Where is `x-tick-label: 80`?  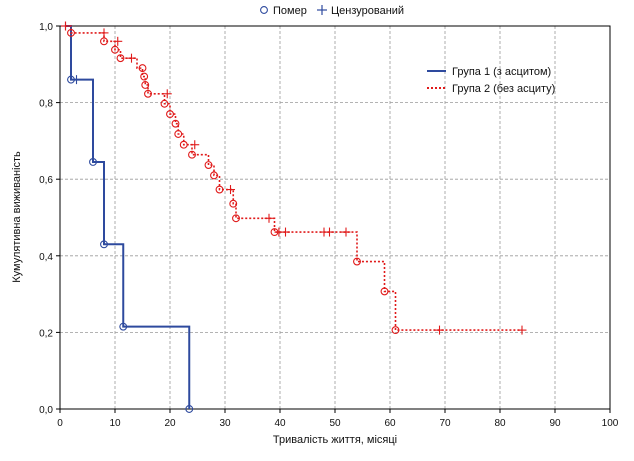
x-tick-label: 80 is located at coordinates (500, 423).